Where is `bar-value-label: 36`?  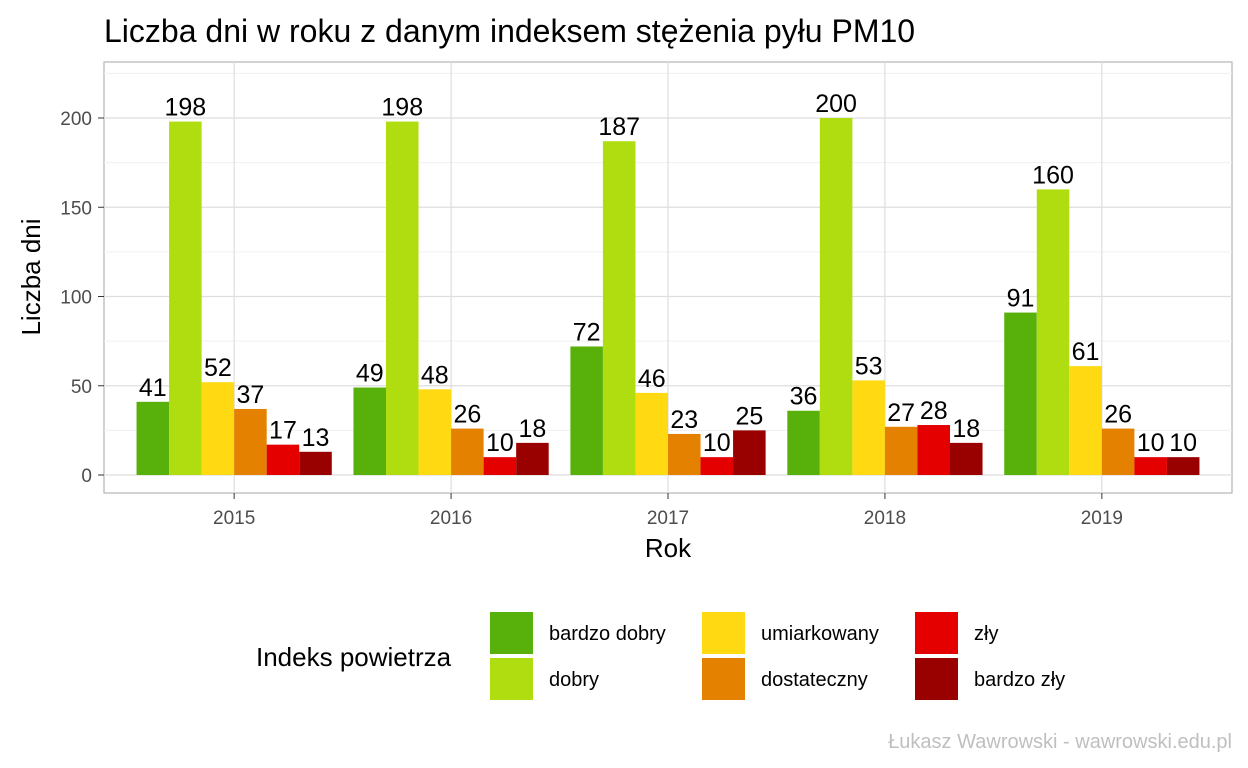
bar-value-label: 36 is located at coordinates (804, 397).